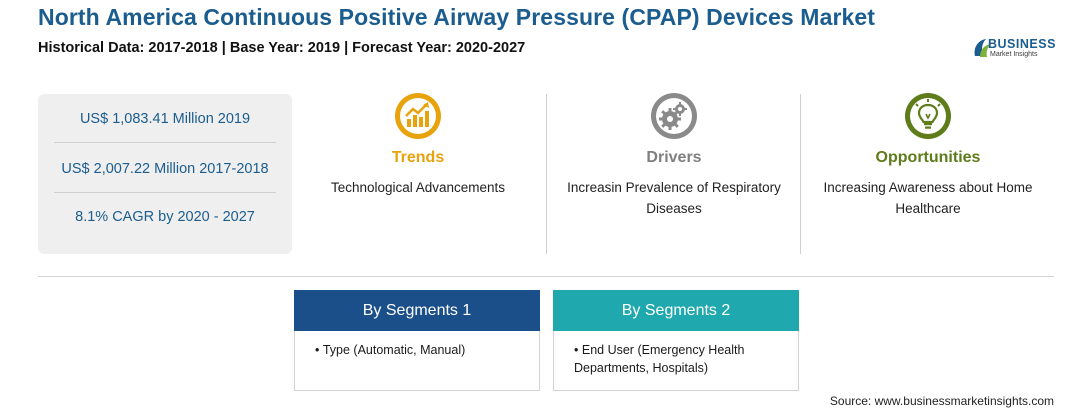  What do you see at coordinates (928, 157) in the screenshot?
I see `opportunities-label: Opportunities` at bounding box center [928, 157].